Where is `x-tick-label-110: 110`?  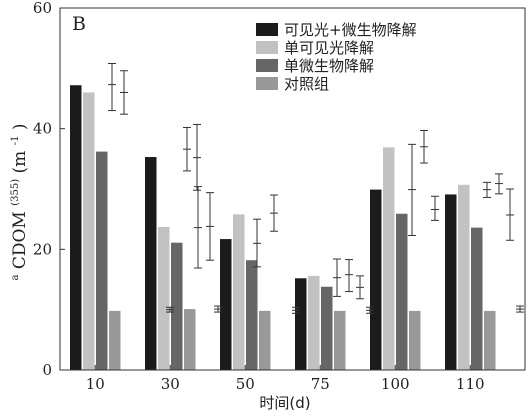
x-tick-label-110: 110 is located at coordinates (470, 384).